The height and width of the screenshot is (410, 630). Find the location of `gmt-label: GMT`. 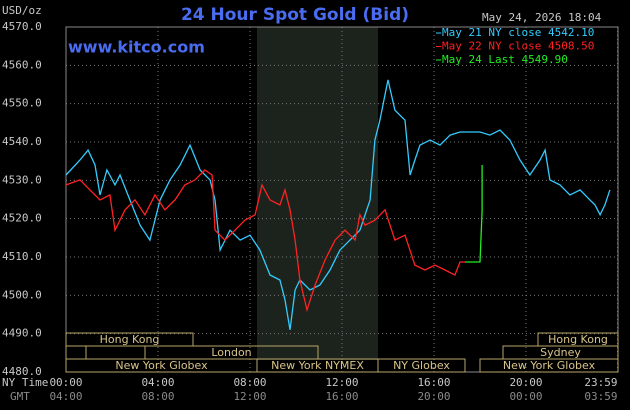

gmt-label: GMT is located at coordinates (20, 396).